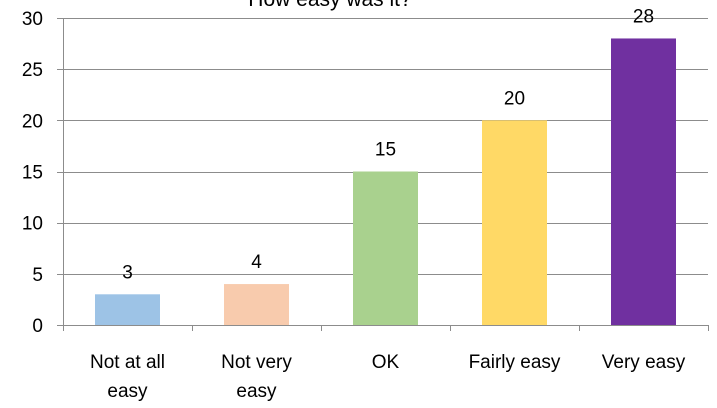  What do you see at coordinates (644, 362) in the screenshot?
I see `x-category-label: Very easy` at bounding box center [644, 362].